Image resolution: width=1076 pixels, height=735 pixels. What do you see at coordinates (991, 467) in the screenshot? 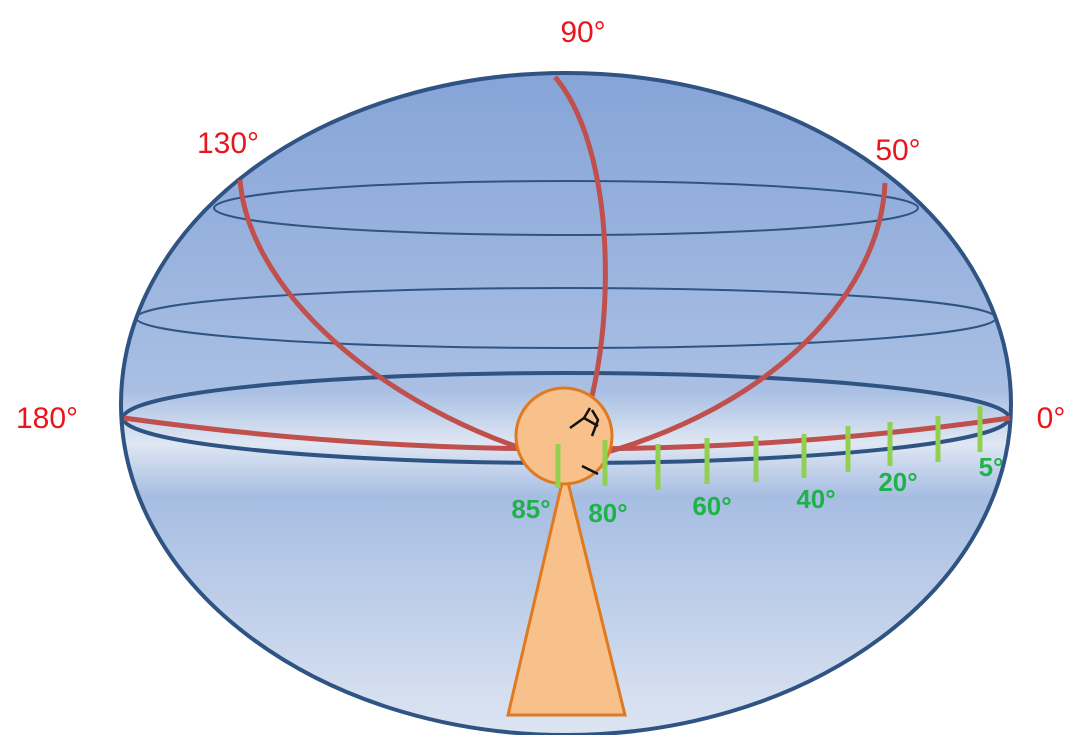
I see `elevation-label-5: 5°` at bounding box center [991, 467].